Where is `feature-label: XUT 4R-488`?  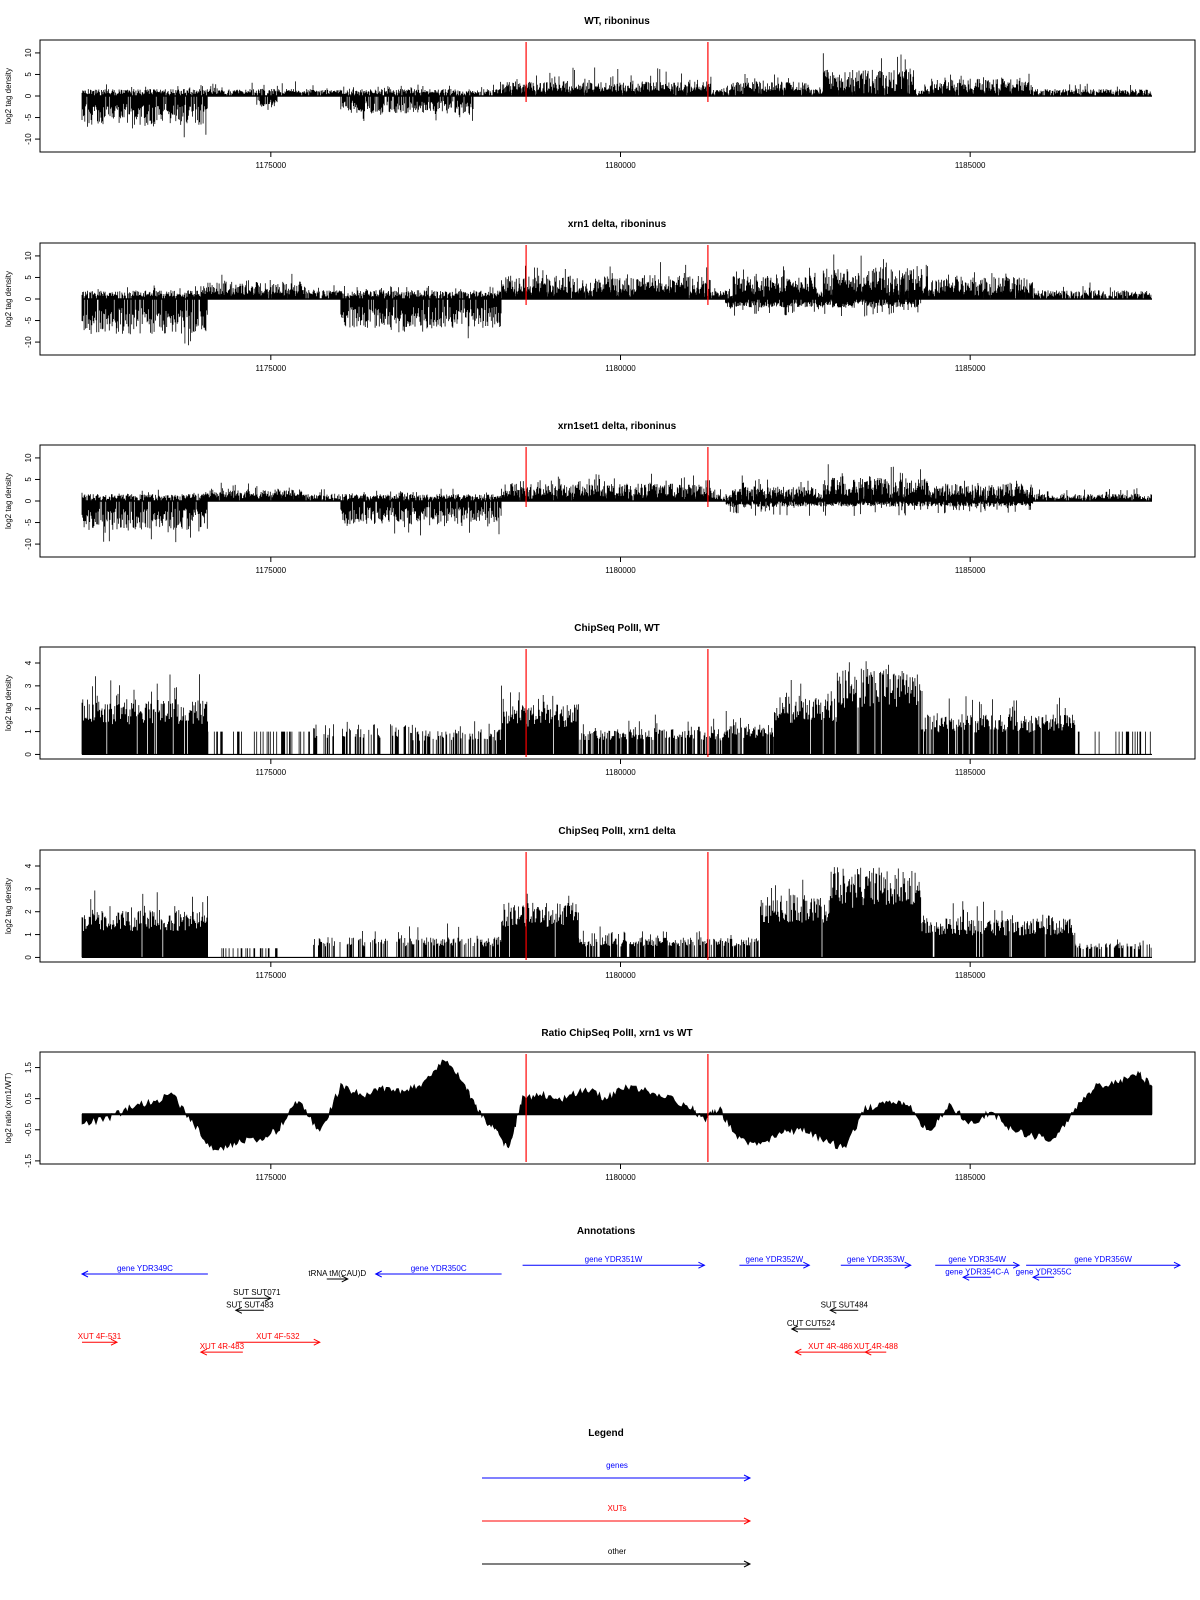 feature-label: XUT 4R-488 is located at coordinates (876, 1346).